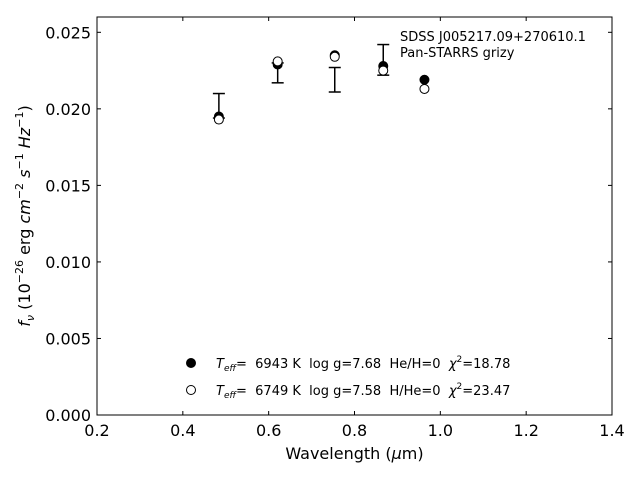 Image resolution: width=640 pixels, height=480 pixels. I want to click on survey-label: Pan-STARRS grizy, so click(457, 53).